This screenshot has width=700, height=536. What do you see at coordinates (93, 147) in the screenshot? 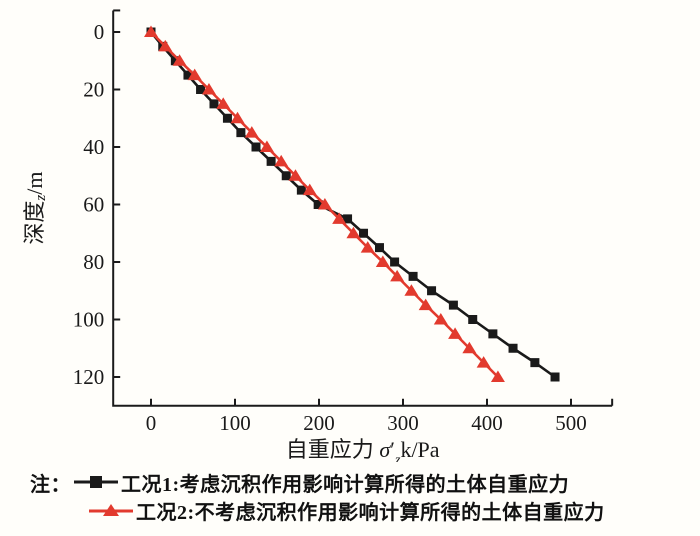
I see `y-tick-label: 40` at bounding box center [93, 147].